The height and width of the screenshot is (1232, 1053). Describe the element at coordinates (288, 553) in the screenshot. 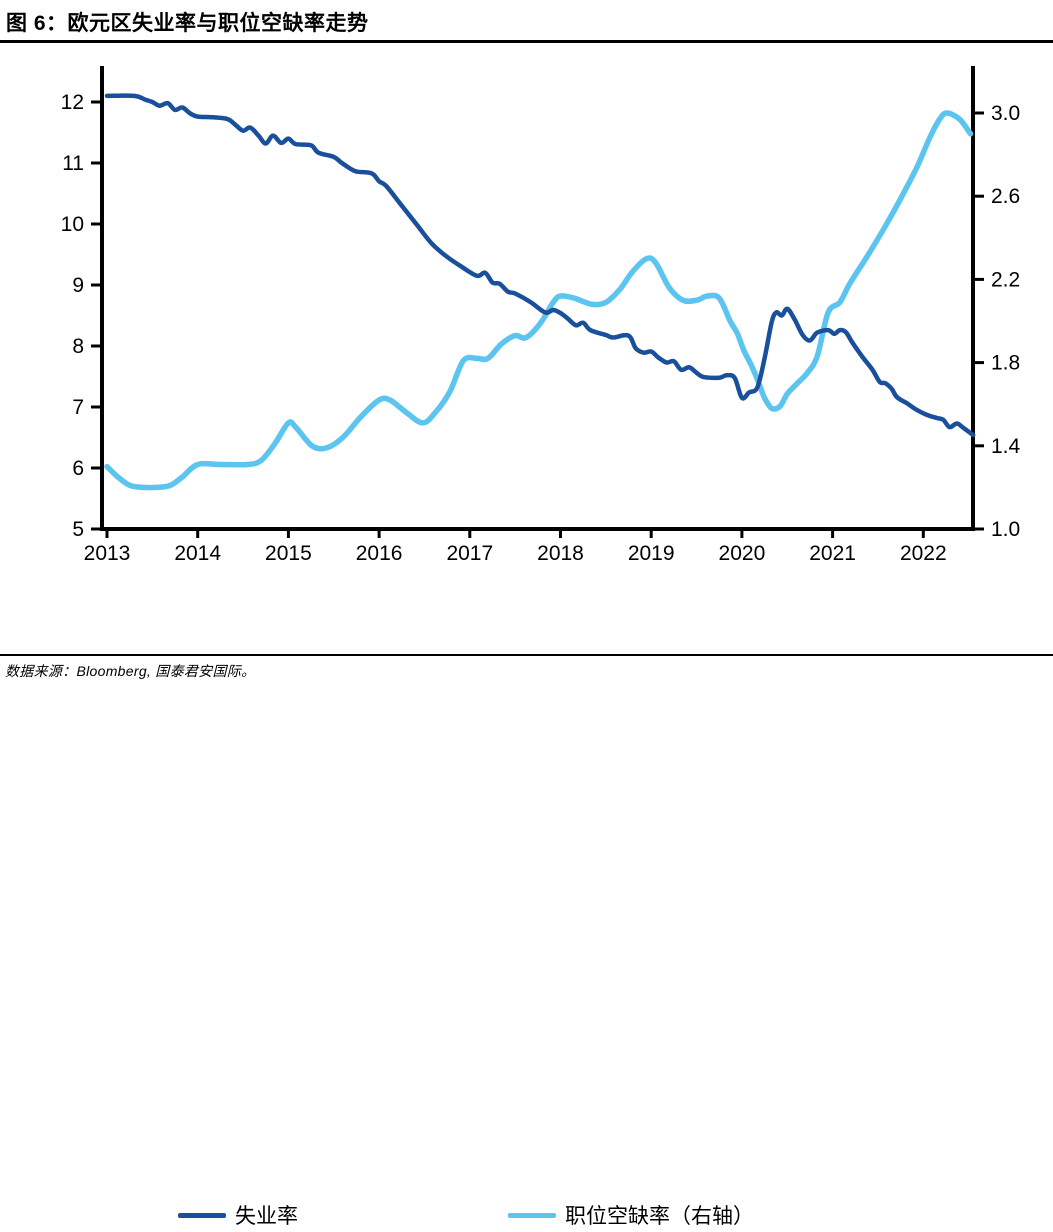

I see `svg-text: 2015` at that location.